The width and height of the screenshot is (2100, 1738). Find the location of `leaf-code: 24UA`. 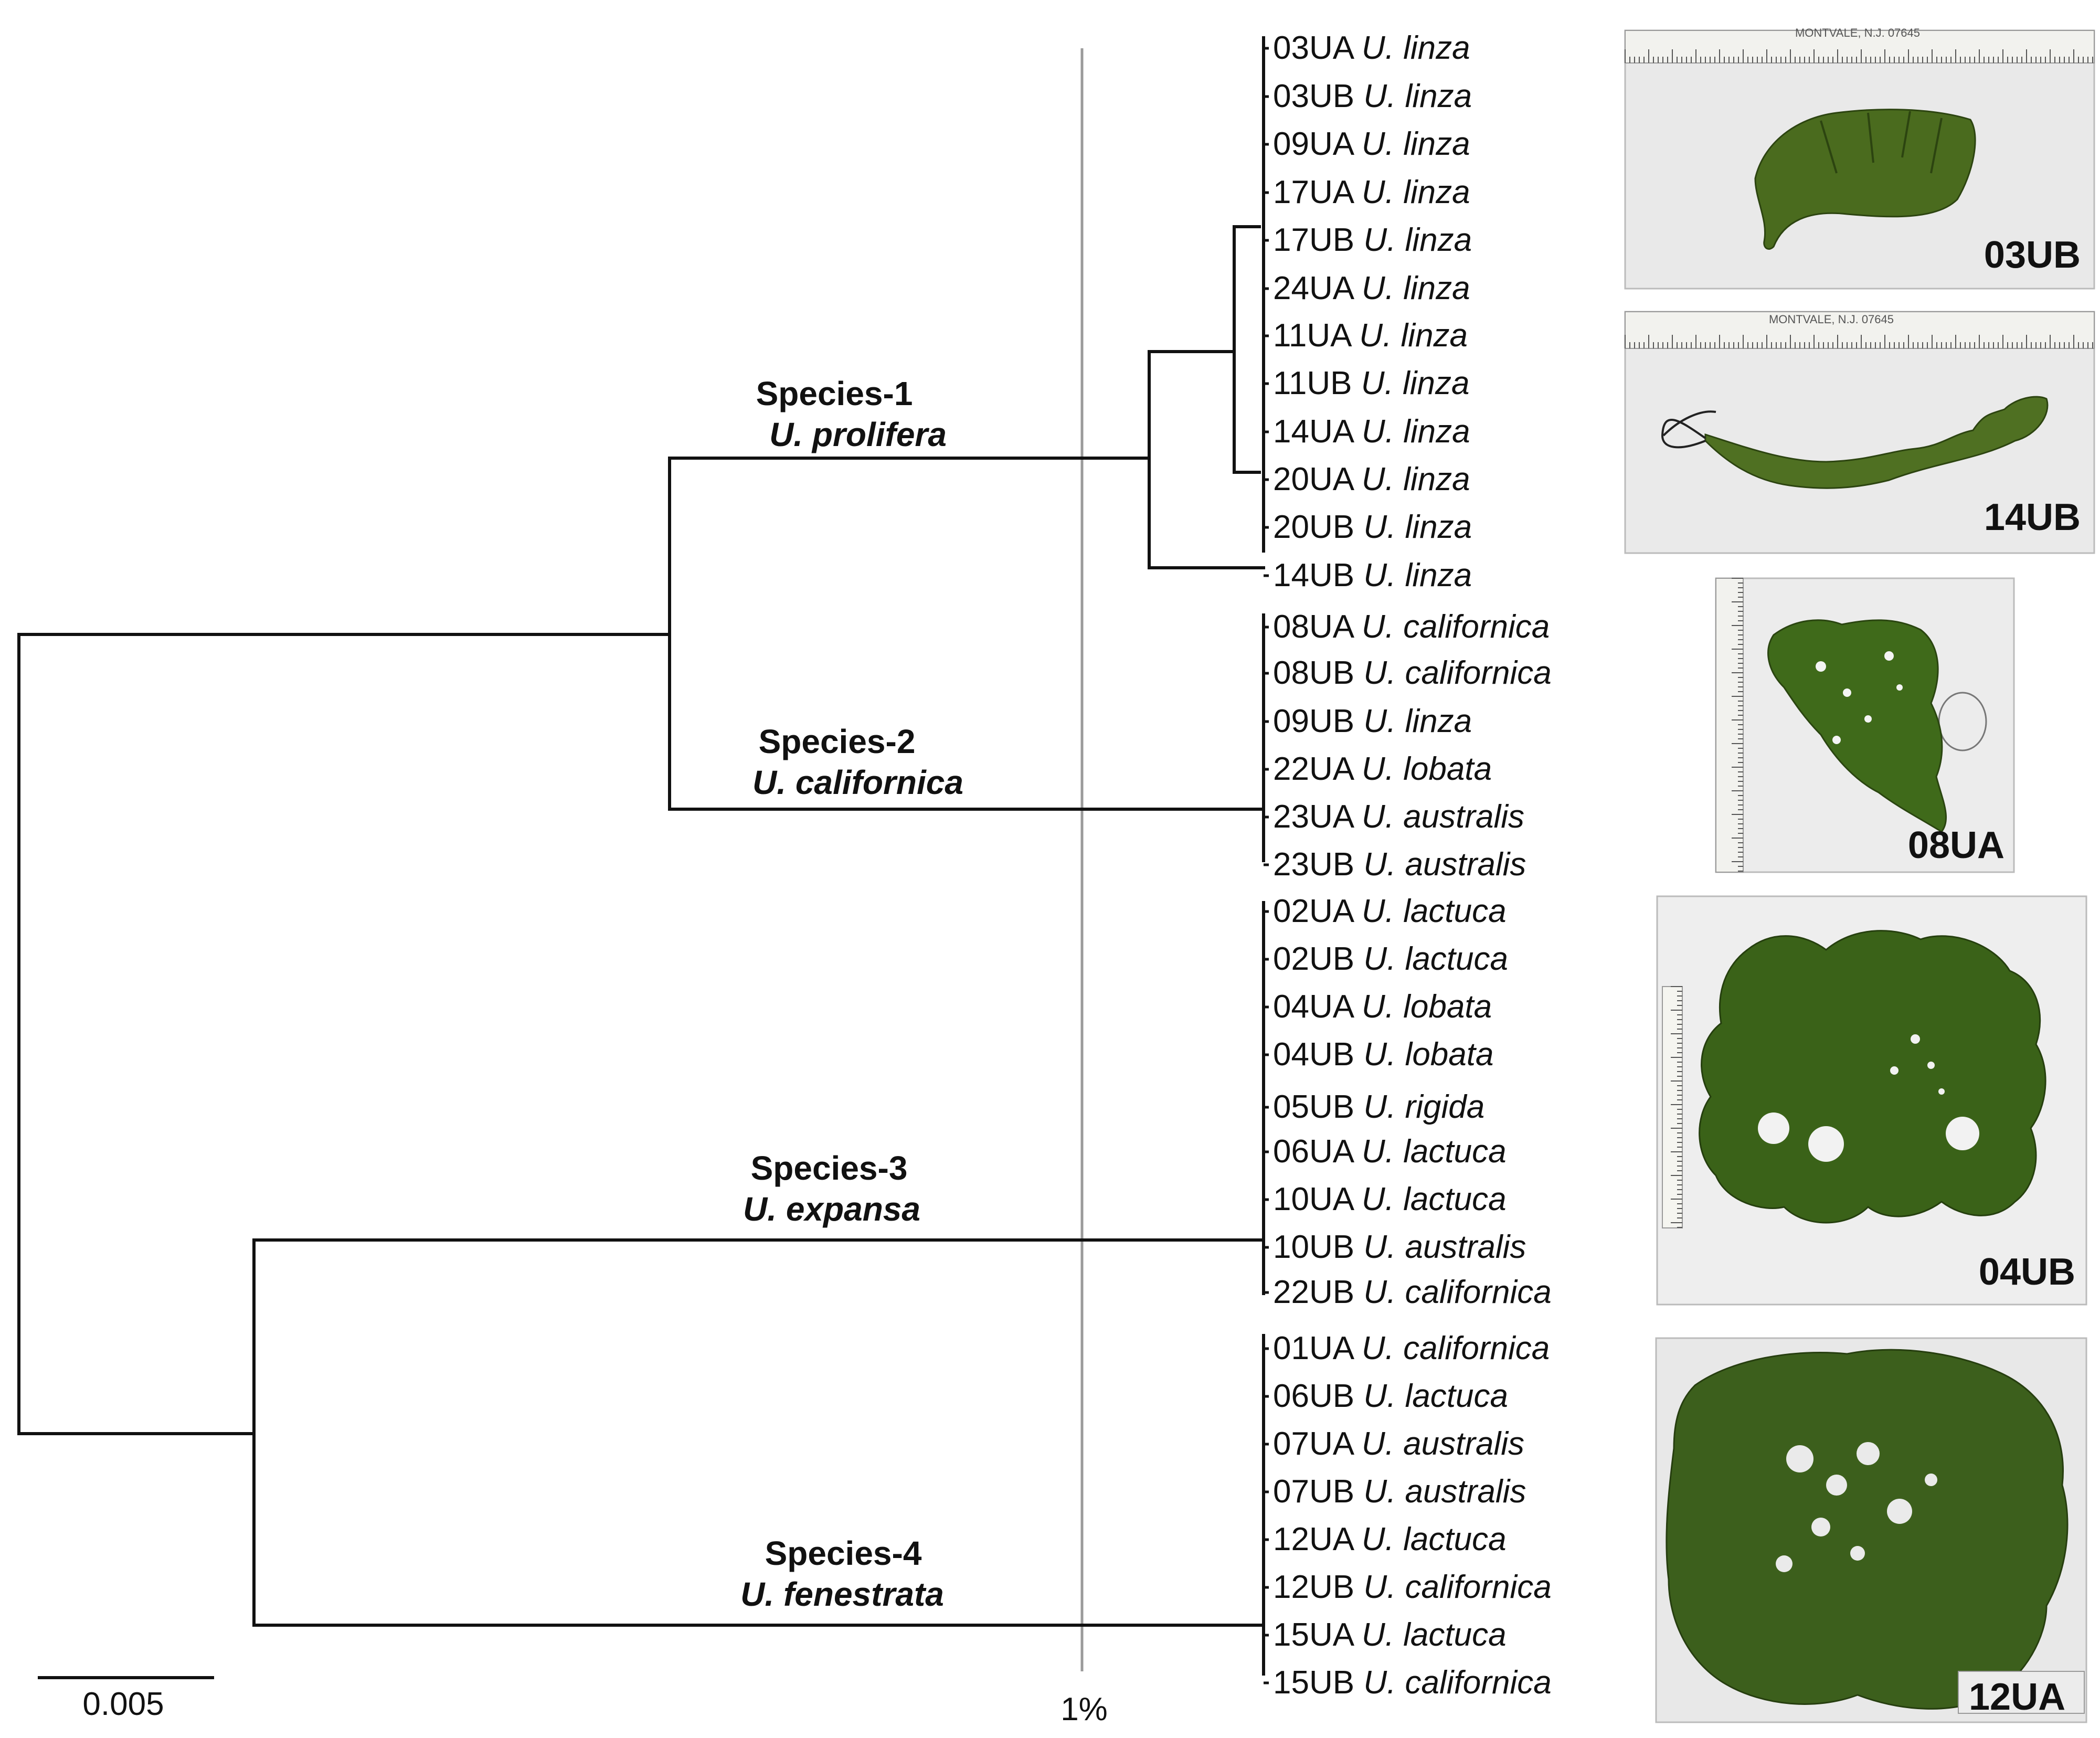

leaf-code: 24UA is located at coordinates (1317, 288).